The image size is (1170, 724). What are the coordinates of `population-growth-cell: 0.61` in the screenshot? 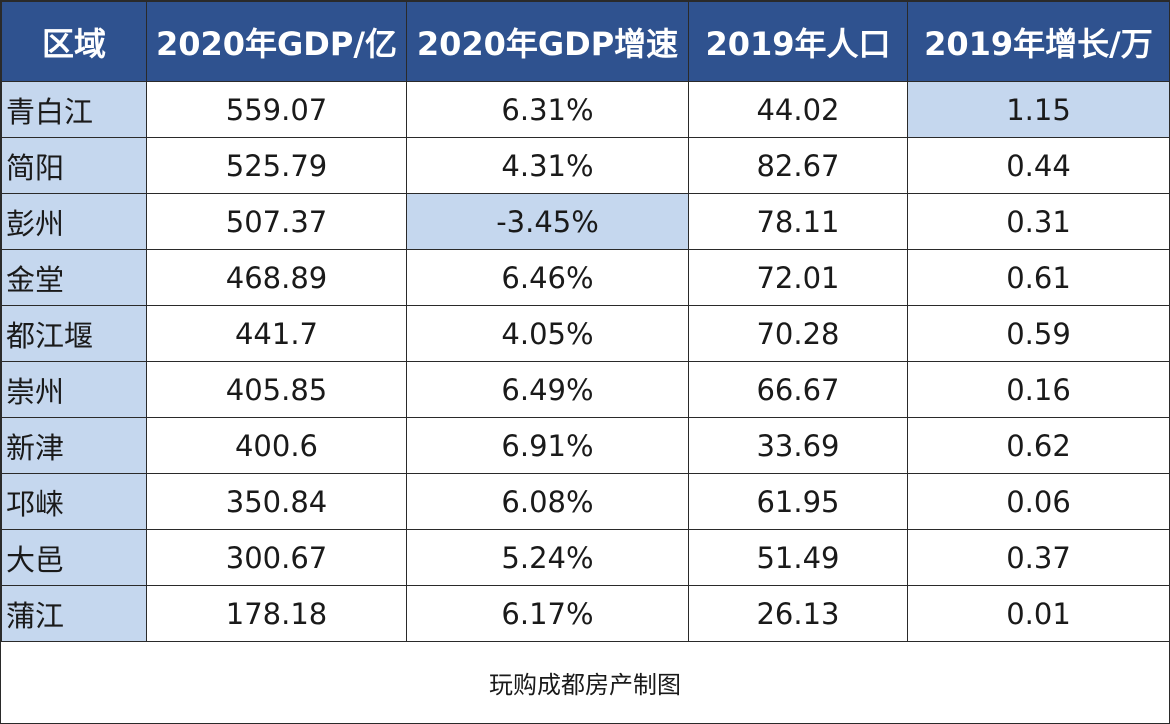 It's located at (1038, 277).